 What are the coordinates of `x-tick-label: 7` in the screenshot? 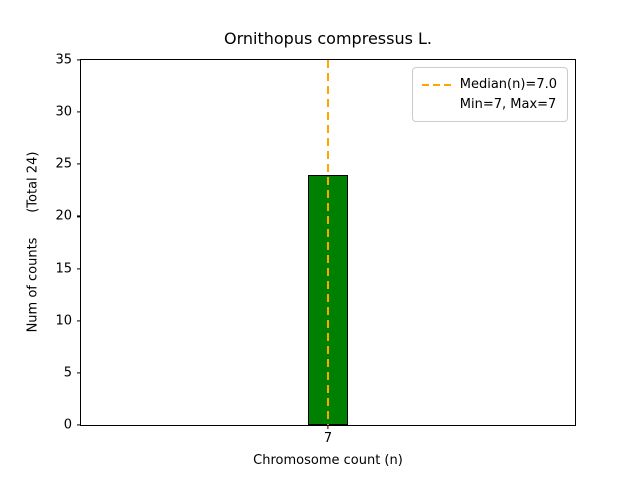 It's located at (328, 438).